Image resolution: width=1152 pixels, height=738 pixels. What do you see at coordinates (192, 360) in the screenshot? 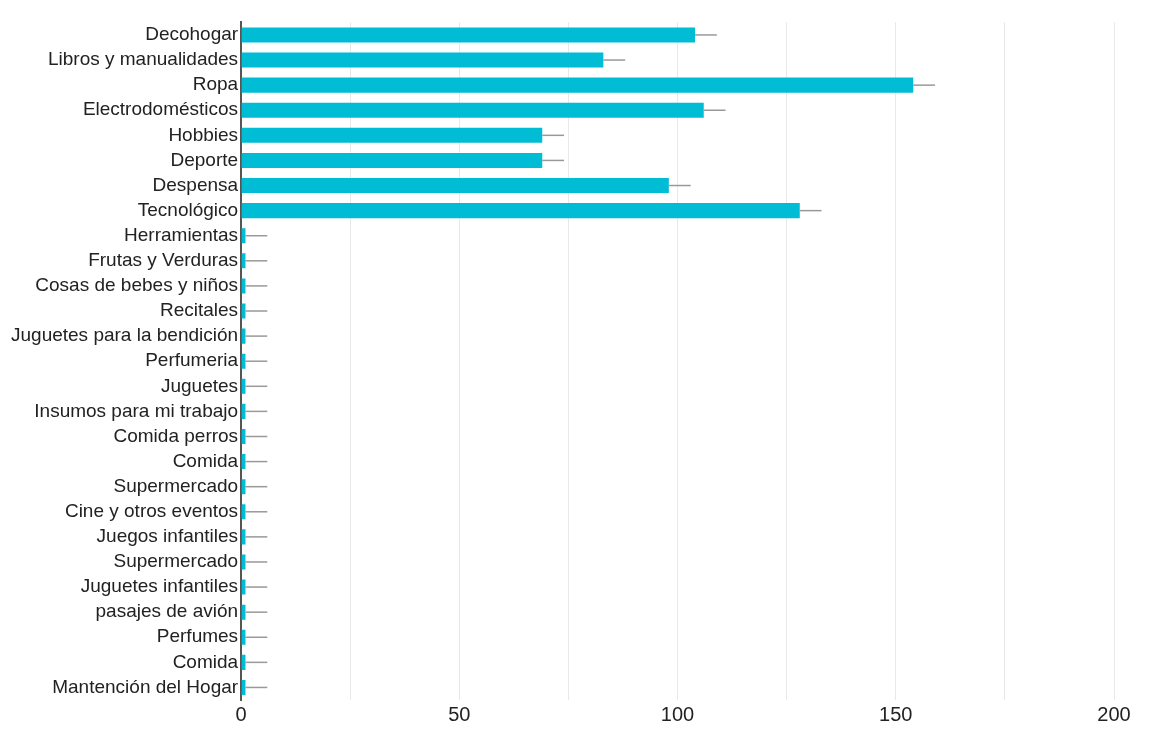
I see `y-tick-label: Perfumeria` at bounding box center [192, 360].